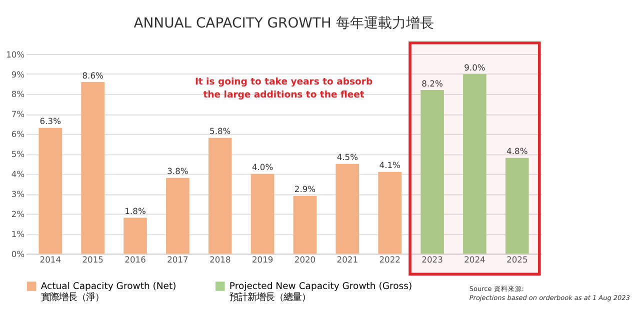  Describe the element at coordinates (51, 259) in the screenshot. I see `x-tick-label: 2014` at that location.